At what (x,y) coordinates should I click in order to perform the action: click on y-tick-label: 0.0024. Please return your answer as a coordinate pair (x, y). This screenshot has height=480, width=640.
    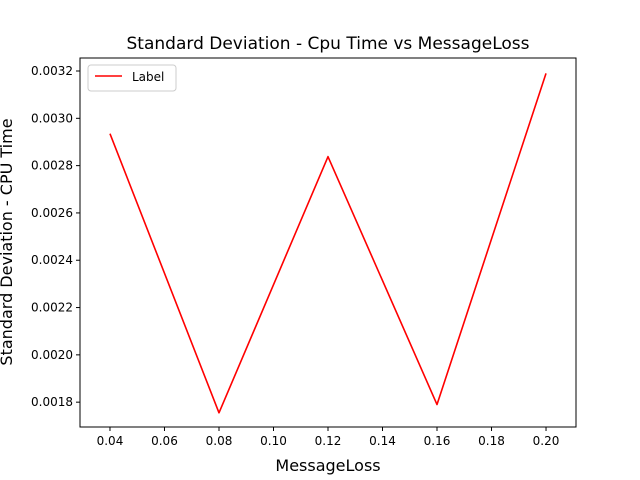
    Looking at the image, I should click on (52, 260).